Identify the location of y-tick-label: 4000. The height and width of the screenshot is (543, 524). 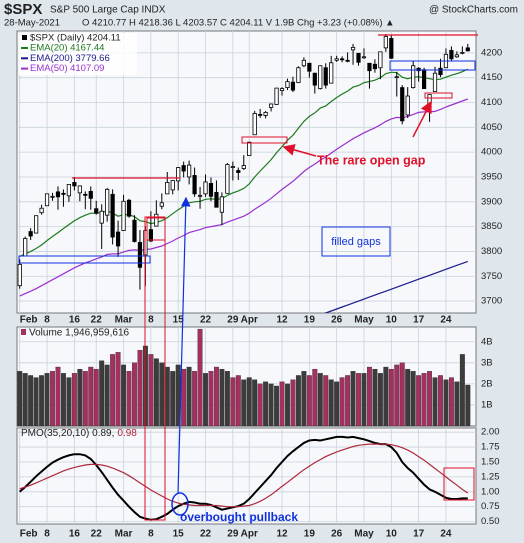
(491, 152).